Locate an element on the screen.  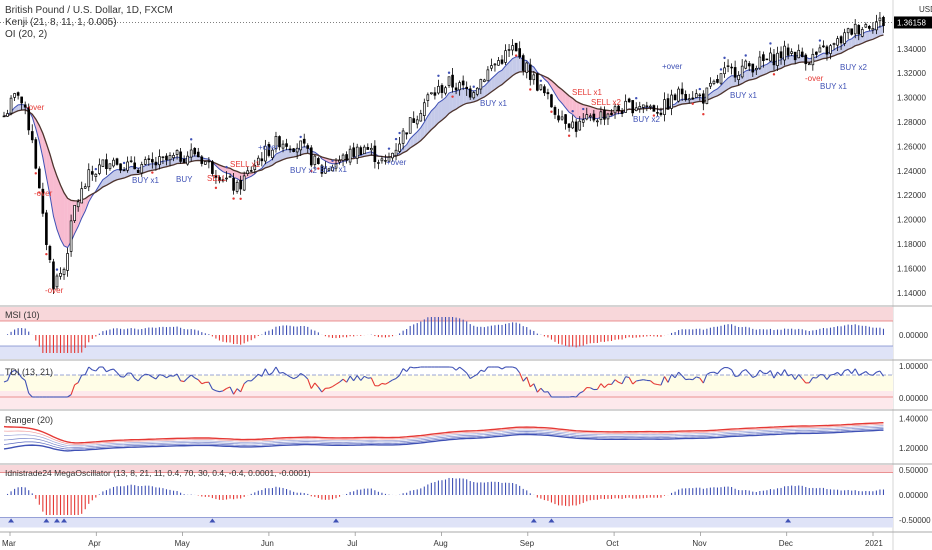
price-tick-label: 1.26000 is located at coordinates (911, 146).